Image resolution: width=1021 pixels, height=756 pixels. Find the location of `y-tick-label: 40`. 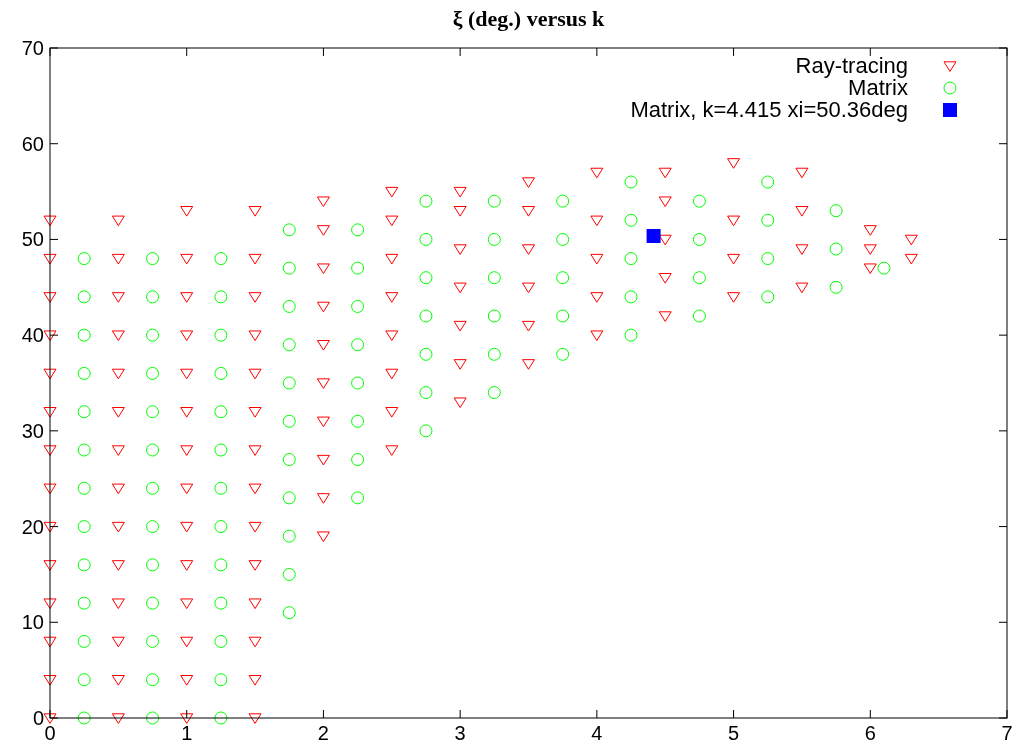

y-tick-label: 40 is located at coordinates (32, 335).